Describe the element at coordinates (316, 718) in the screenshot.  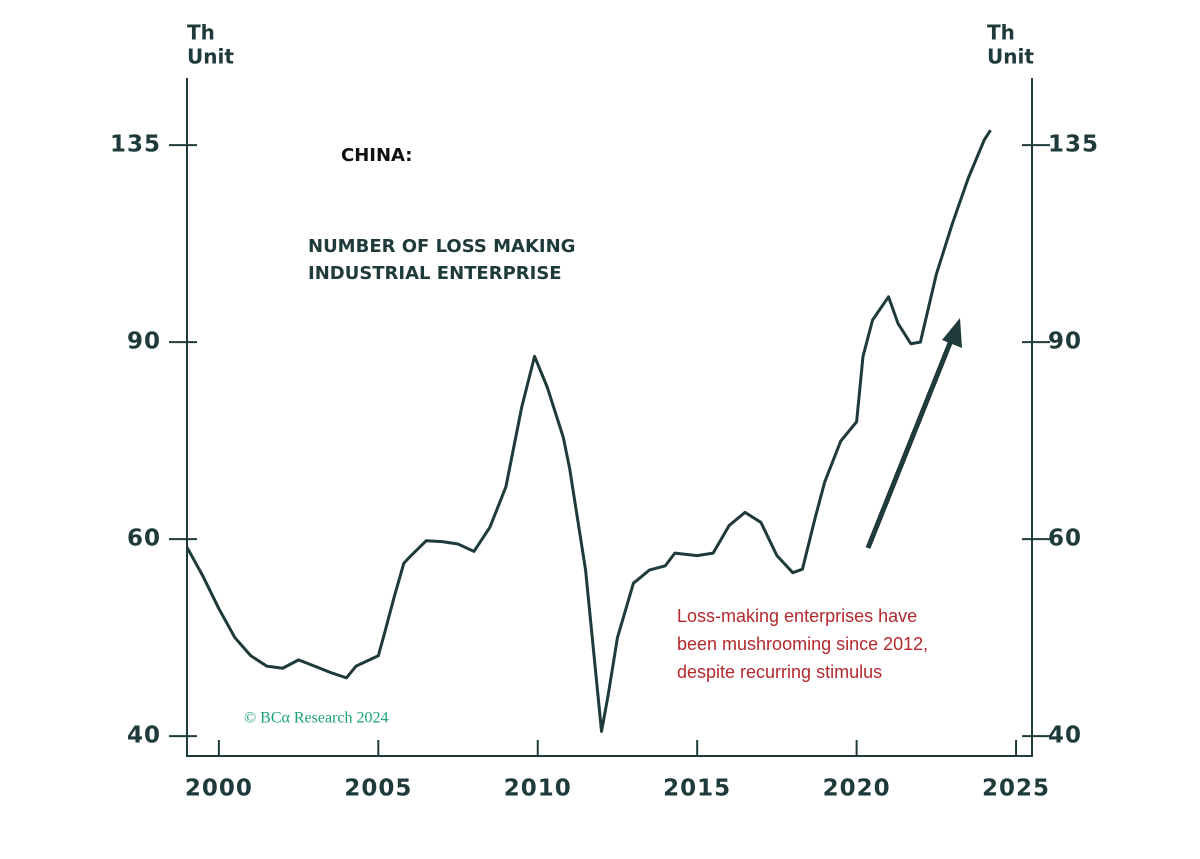
I see `source: © BCα Research 2024` at that location.